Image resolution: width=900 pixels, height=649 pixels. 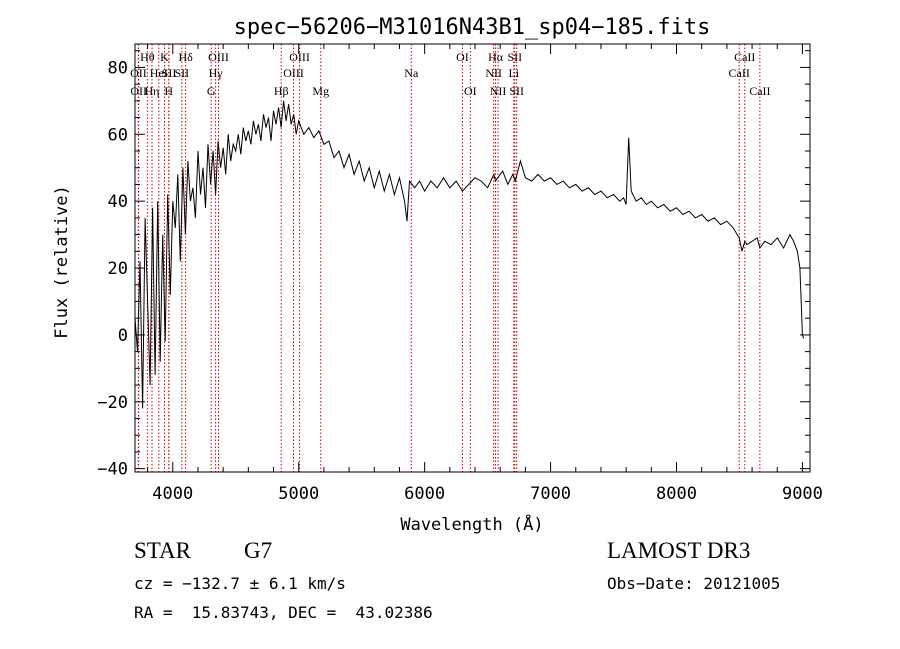 I want to click on x-tick-label-0: 4000, so click(x=172, y=494).